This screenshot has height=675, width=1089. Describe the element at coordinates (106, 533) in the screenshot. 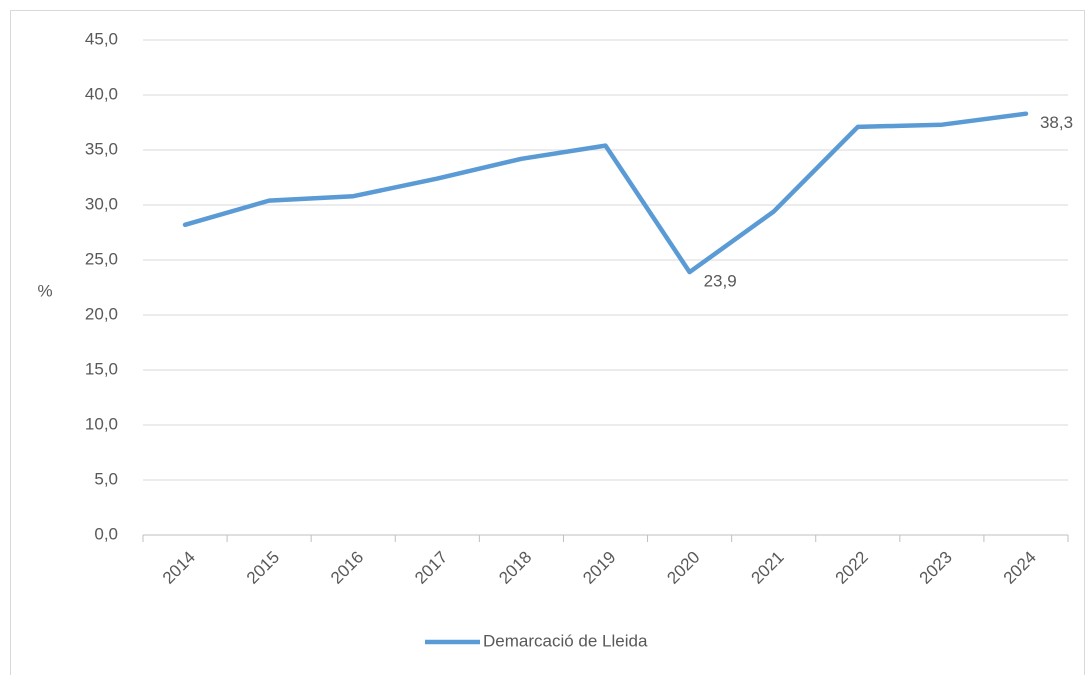

I see `y-tick-label: 0,0` at that location.